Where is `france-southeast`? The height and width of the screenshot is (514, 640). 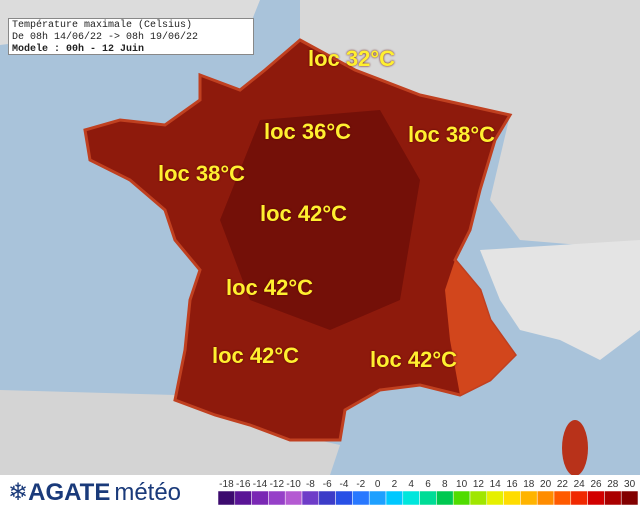 france-southeast is located at coordinates (480, 327).